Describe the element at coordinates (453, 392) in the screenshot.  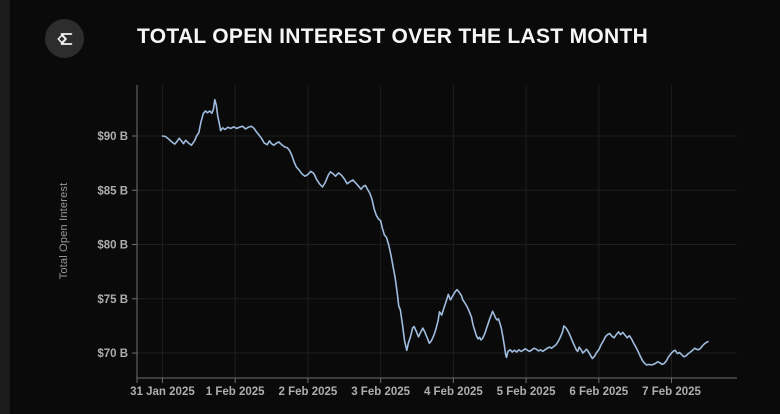
I see `x-tick-label: 4 Feb 2025` at that location.